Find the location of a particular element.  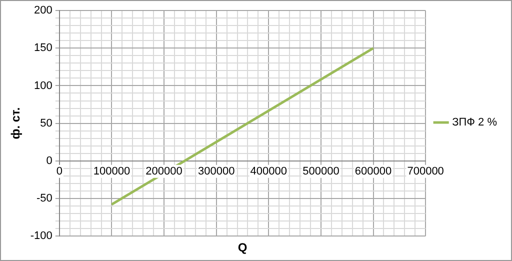

legend-label: ЗПФ 2 % is located at coordinates (475, 122).